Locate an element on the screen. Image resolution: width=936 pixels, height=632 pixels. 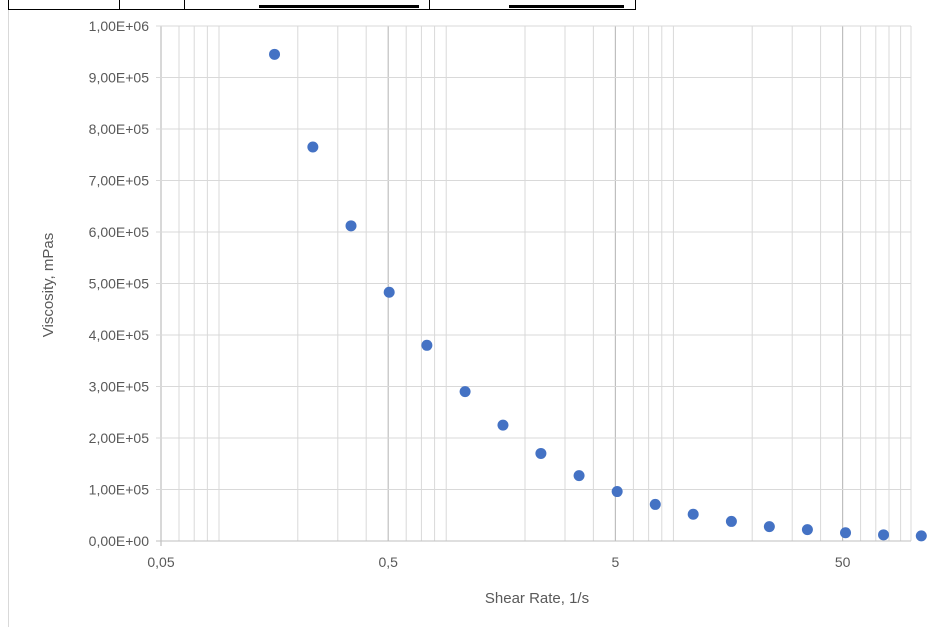
y-tick-label: 1,00E+06 is located at coordinates (119, 26).